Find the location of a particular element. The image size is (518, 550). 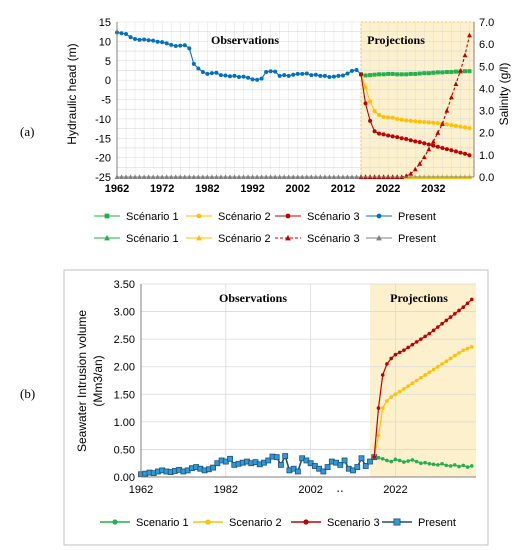

y2-tick-label: 0.0 is located at coordinates (486, 178).